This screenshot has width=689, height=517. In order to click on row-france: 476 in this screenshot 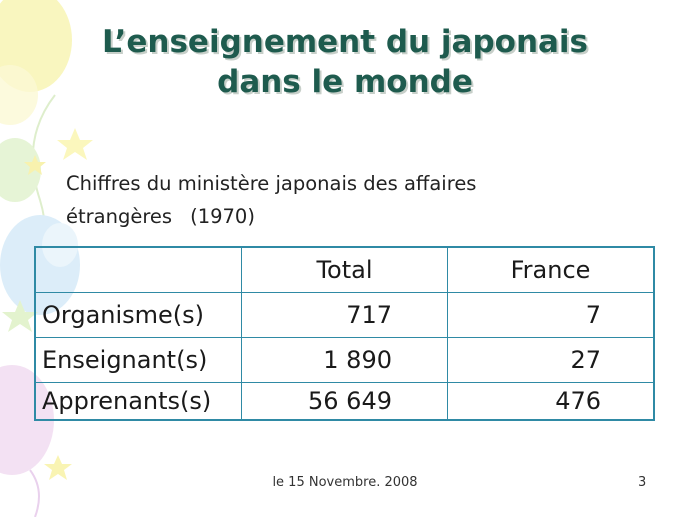, I will do `click(551, 401)`.